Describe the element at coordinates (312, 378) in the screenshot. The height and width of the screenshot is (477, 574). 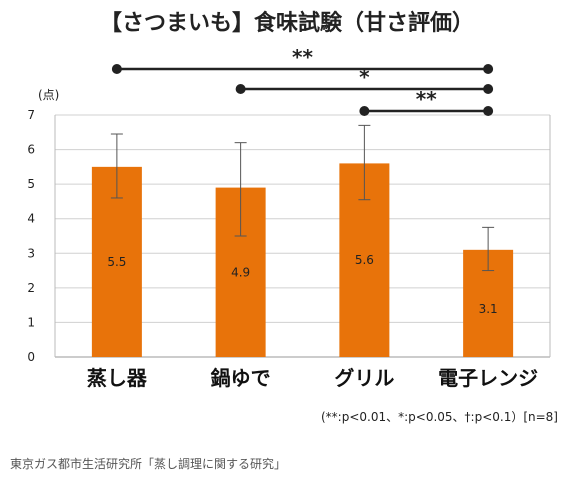
I see `category-labels: 蒸し器 鍋ゆで グリル 電子レンジ` at that location.